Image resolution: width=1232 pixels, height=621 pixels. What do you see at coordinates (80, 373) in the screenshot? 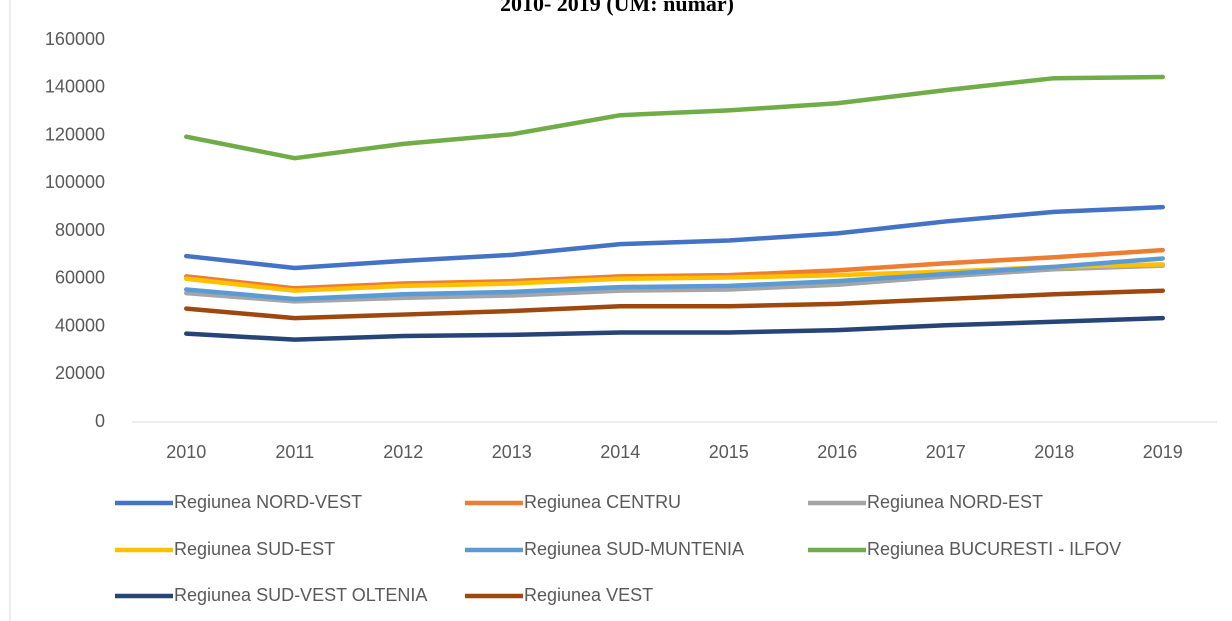
I see `y-tick-label: 20000` at bounding box center [80, 373].